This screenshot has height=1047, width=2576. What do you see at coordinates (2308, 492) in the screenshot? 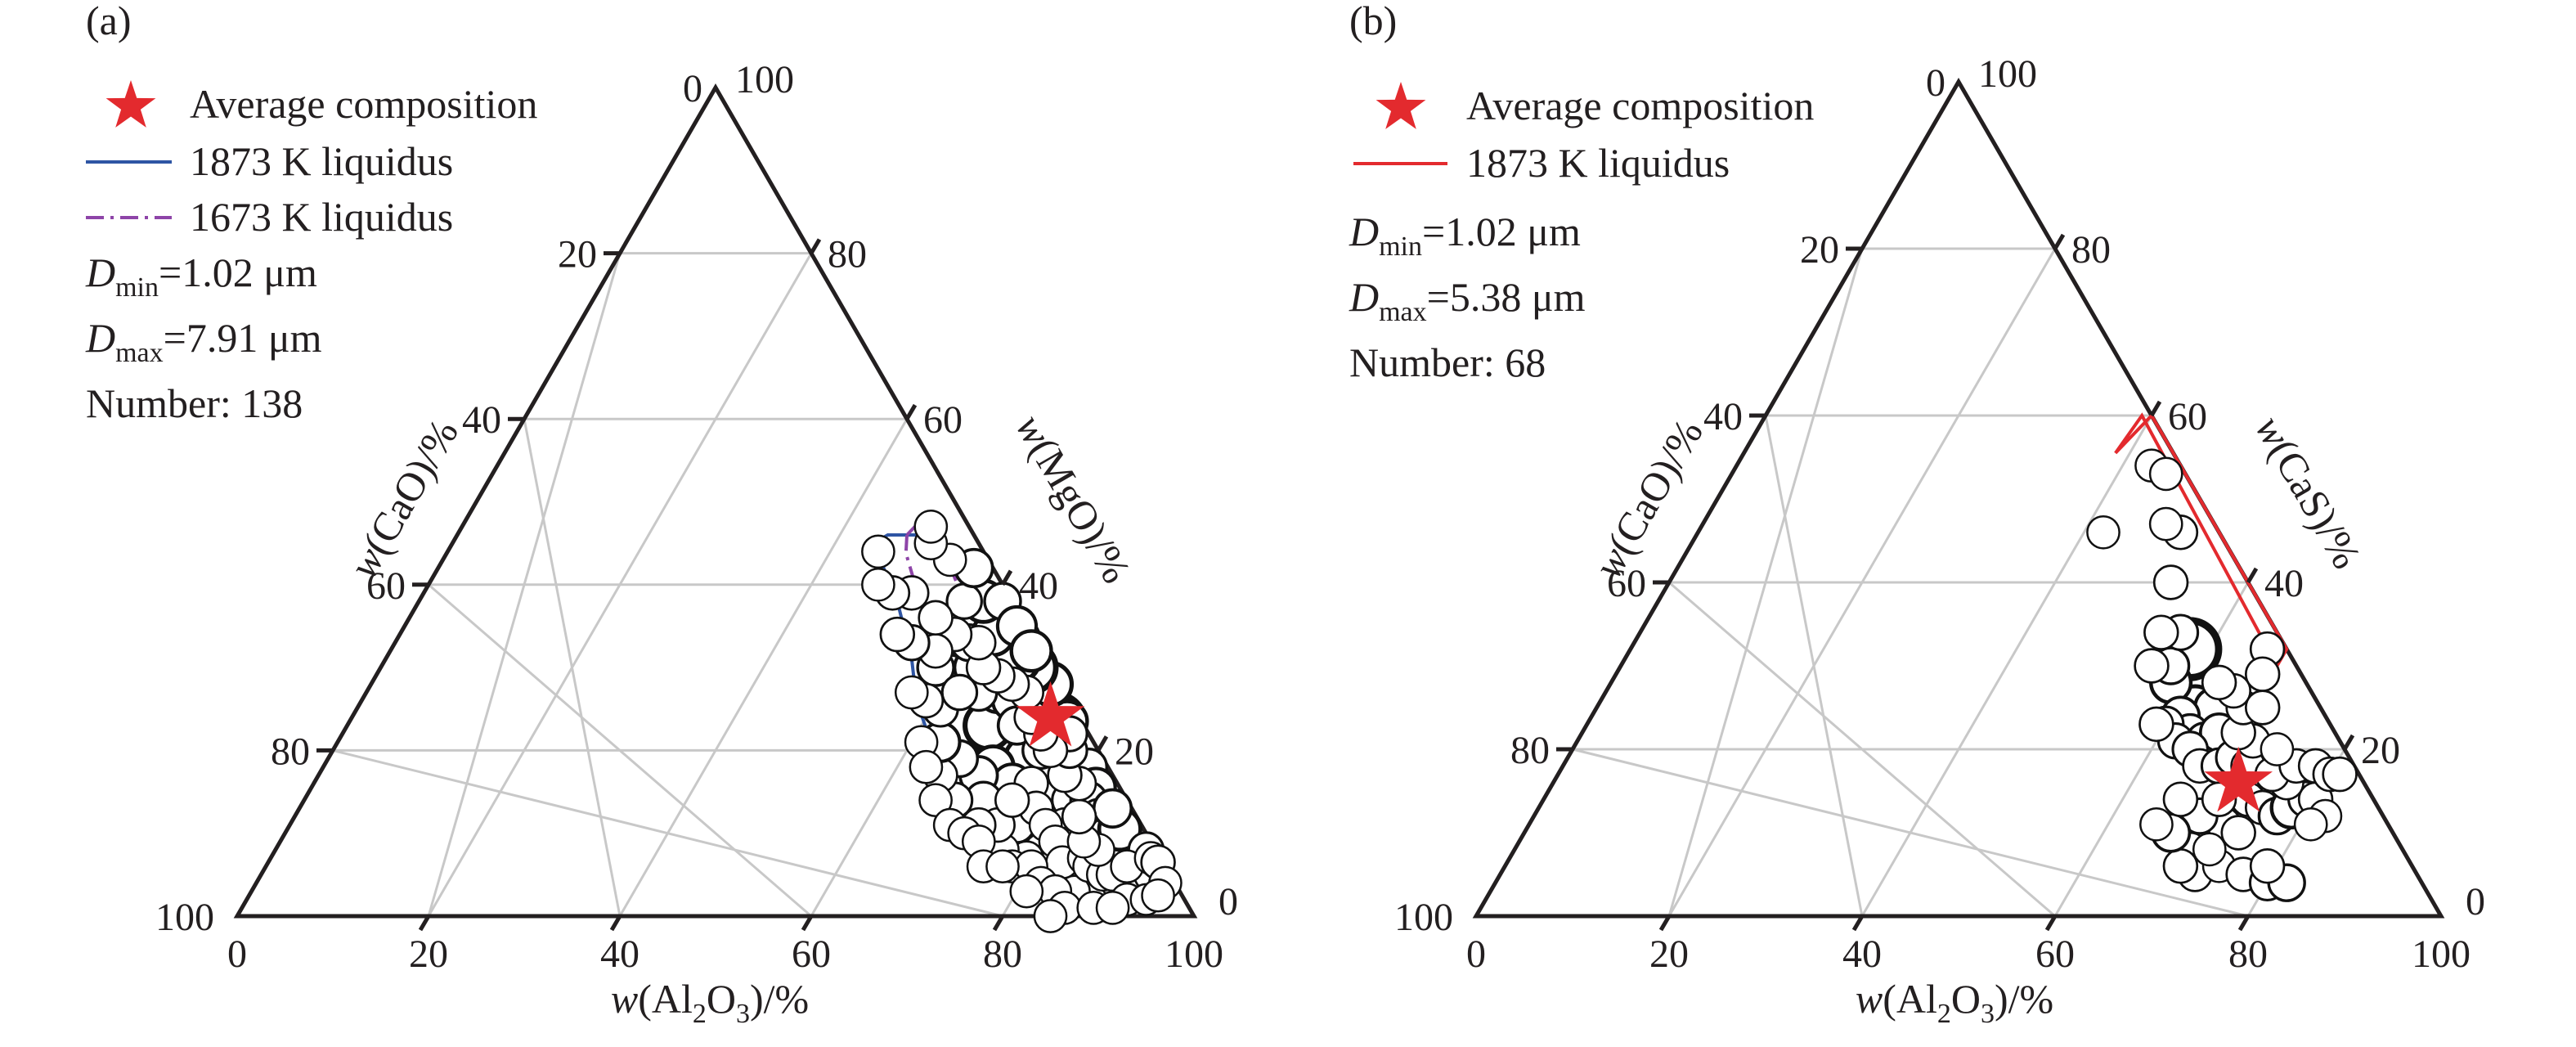
I see `right-axis-label: w(CaS)/%` at bounding box center [2308, 492].